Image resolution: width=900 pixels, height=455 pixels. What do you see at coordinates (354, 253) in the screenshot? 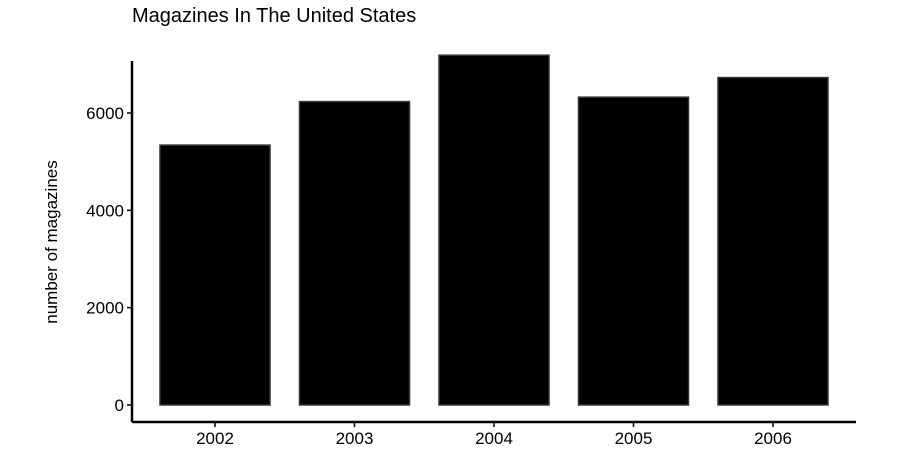
I see `bar-2003` at bounding box center [354, 253].